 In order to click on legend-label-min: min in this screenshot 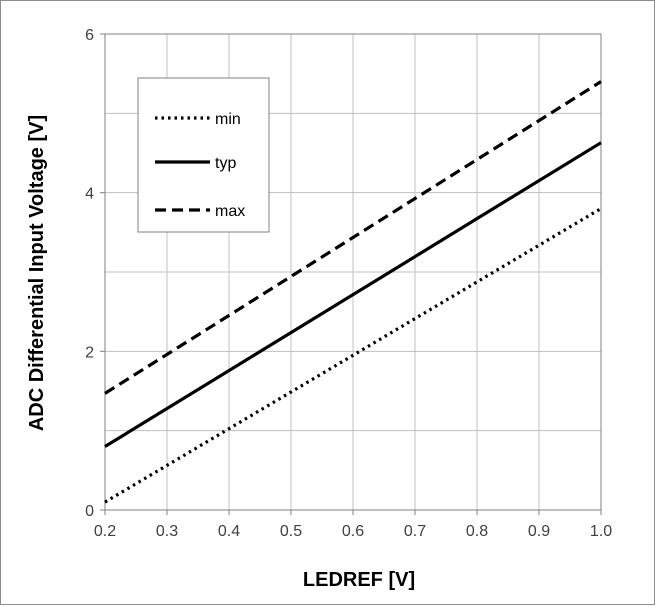, I will do `click(228, 119)`.